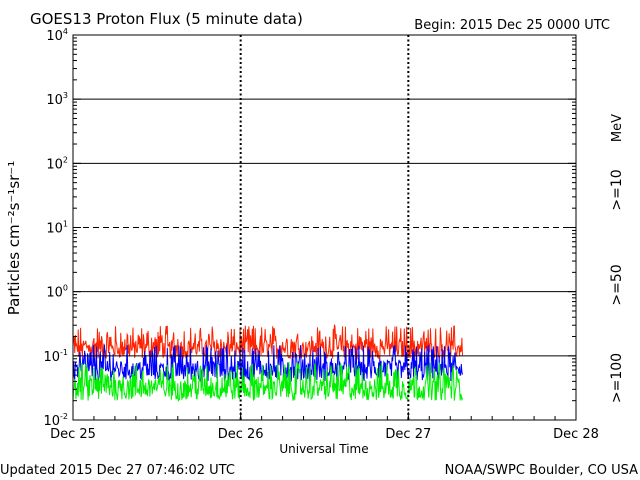  Describe the element at coordinates (617, 189) in the screenshot. I see `legend-ge10: >=10` at that location.